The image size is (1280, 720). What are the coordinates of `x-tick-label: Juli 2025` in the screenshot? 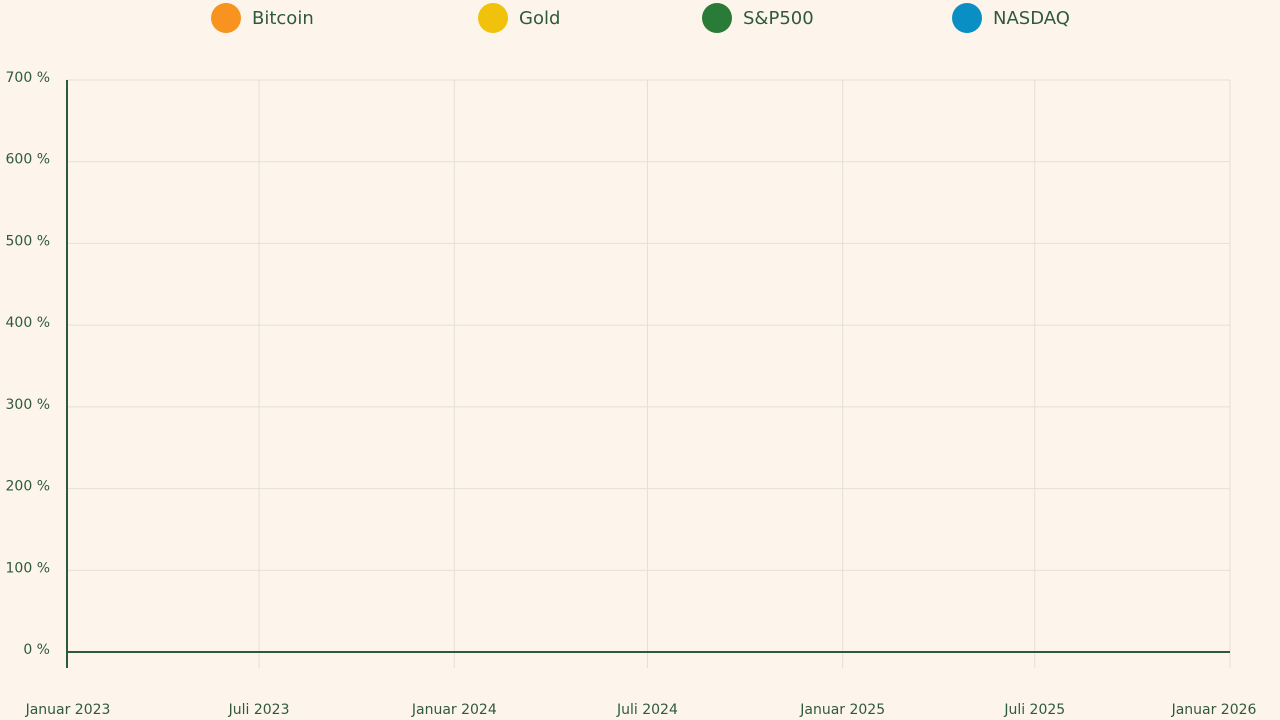 It's located at (1034, 710).